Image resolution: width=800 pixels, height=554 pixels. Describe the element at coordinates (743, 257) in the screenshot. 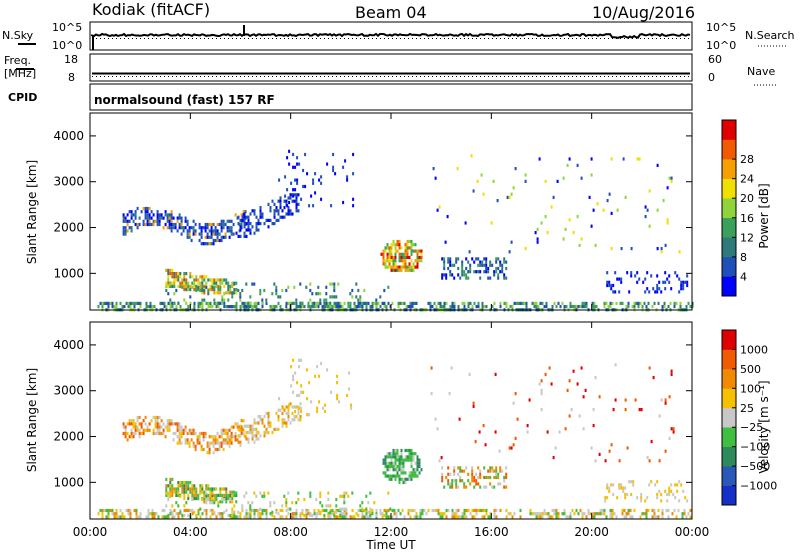

I see `colorbar-tick-label: 8` at that location.